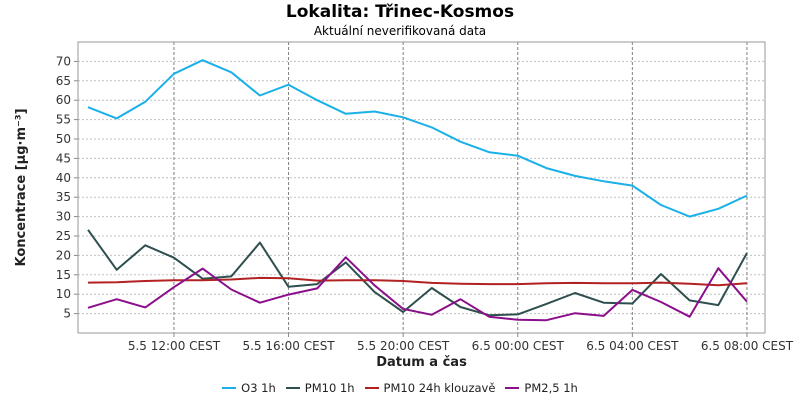 This screenshot has height=400, width=800. What do you see at coordinates (63, 120) in the screenshot?
I see `y-tick-label: 55` at bounding box center [63, 120].